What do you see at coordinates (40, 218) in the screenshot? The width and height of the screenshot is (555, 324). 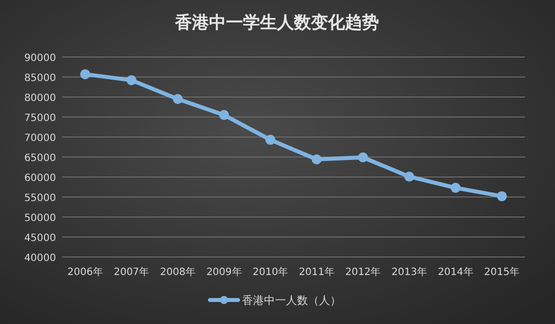 I see `y-tick-label: 50000` at bounding box center [40, 218].